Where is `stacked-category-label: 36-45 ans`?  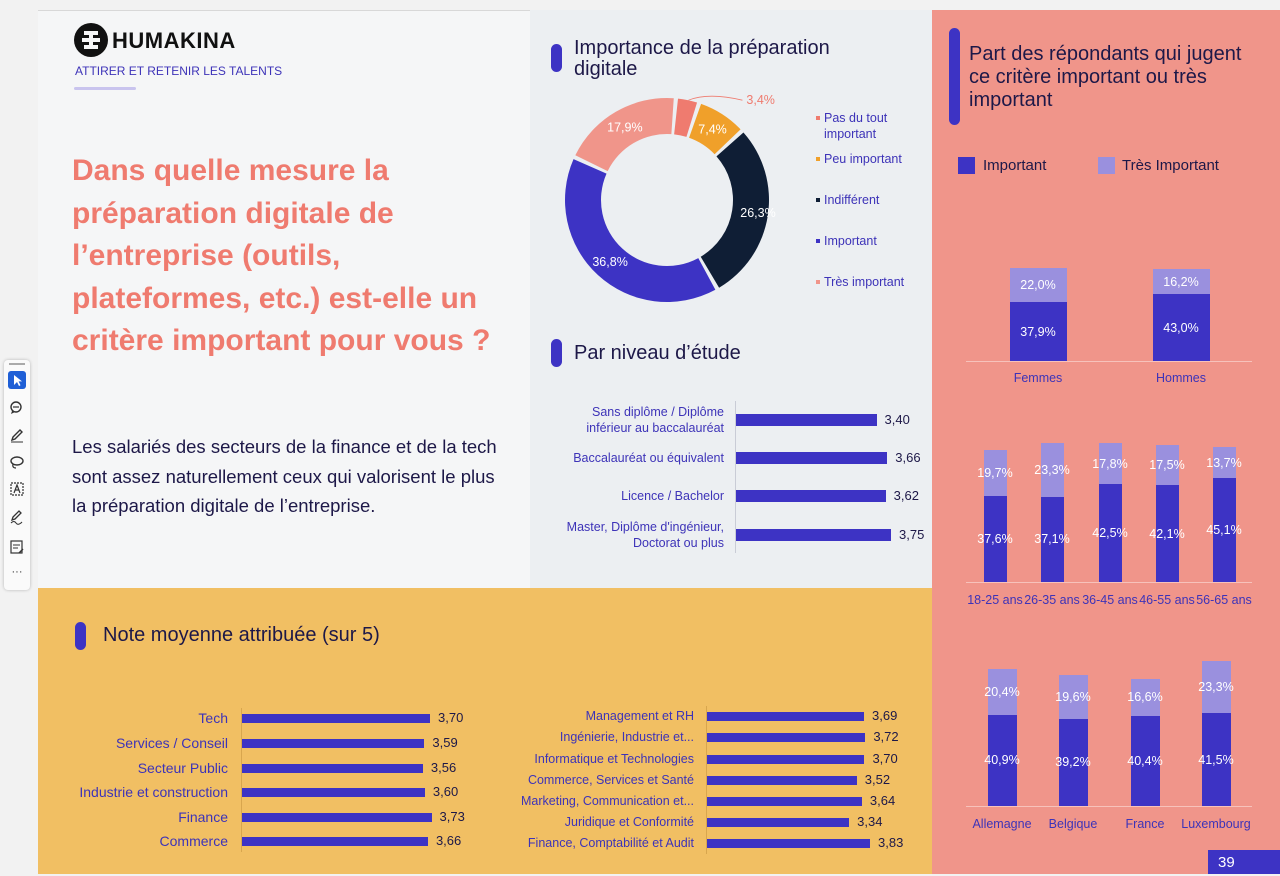
stacked-category-label: 36-45 ans is located at coordinates (1110, 600).